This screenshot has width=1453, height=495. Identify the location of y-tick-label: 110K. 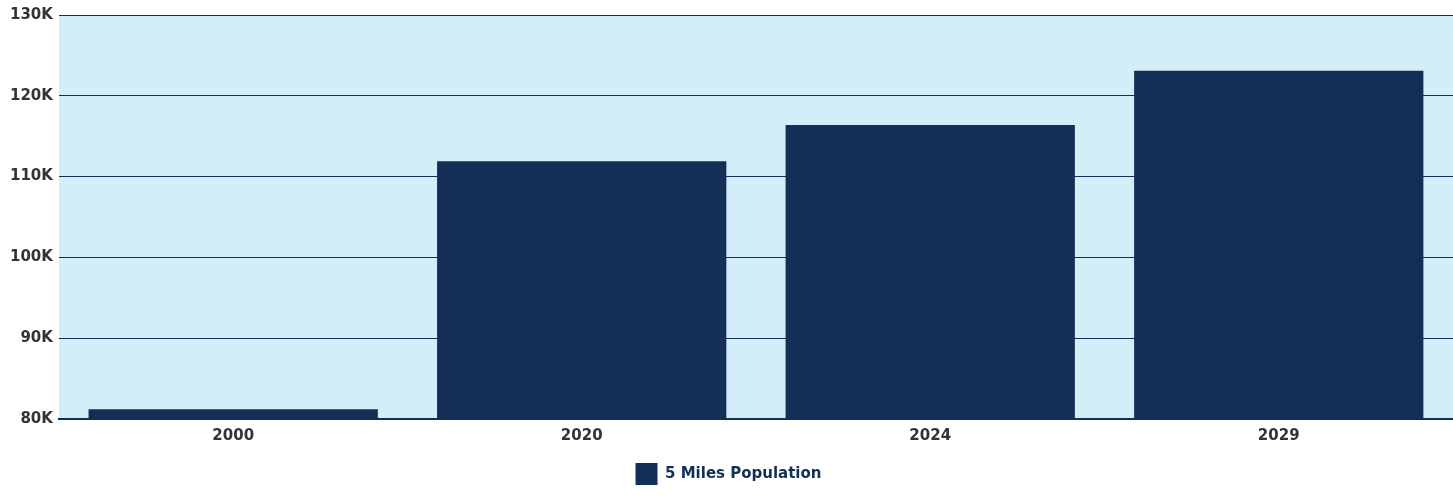
(32, 175).